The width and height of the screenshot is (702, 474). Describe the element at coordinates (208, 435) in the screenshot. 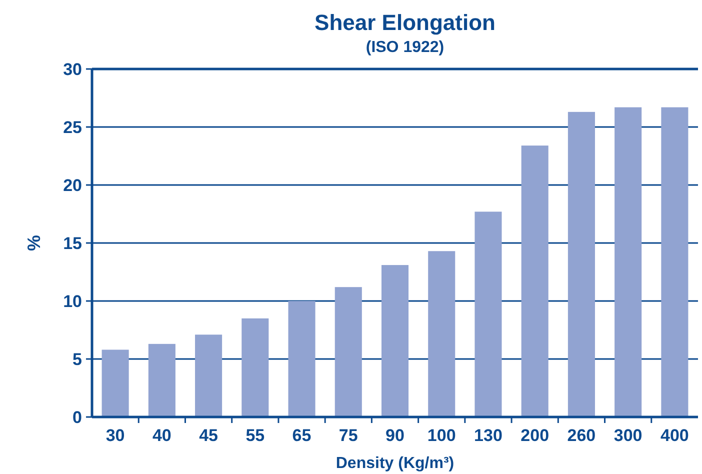

I see `x-tick-label: 45` at that location.